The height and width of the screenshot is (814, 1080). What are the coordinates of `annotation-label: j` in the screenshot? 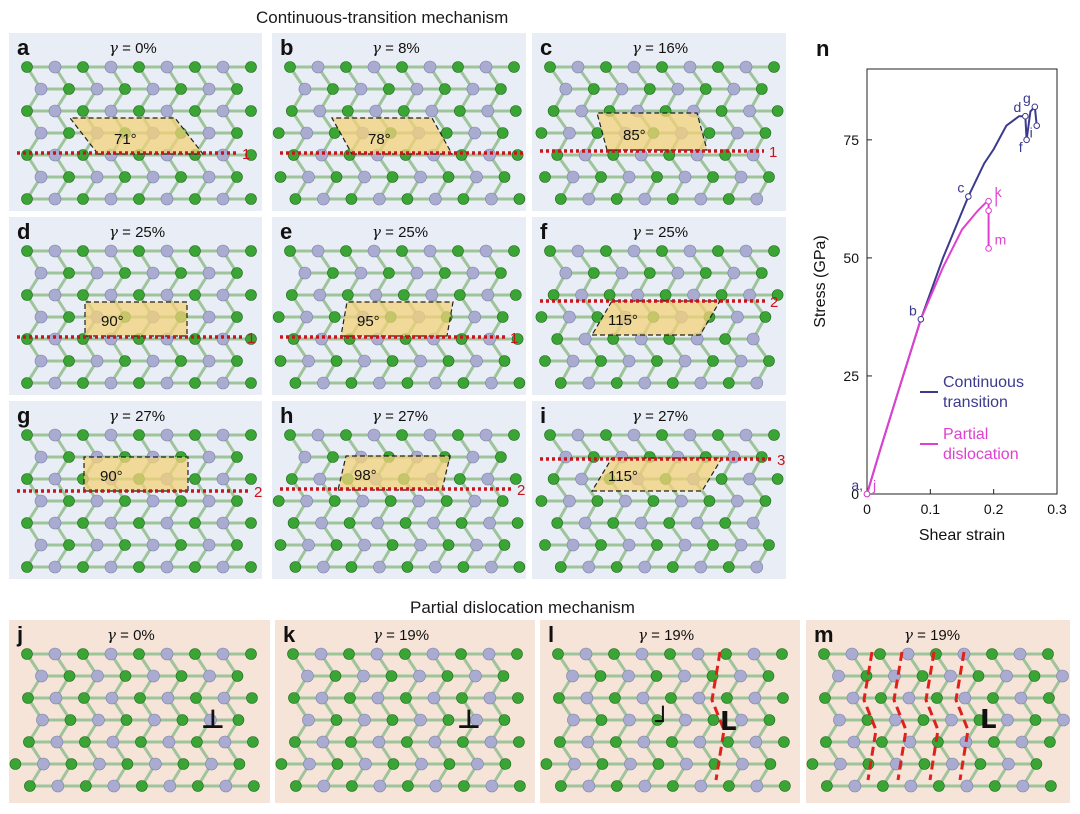 It's located at (874, 485).